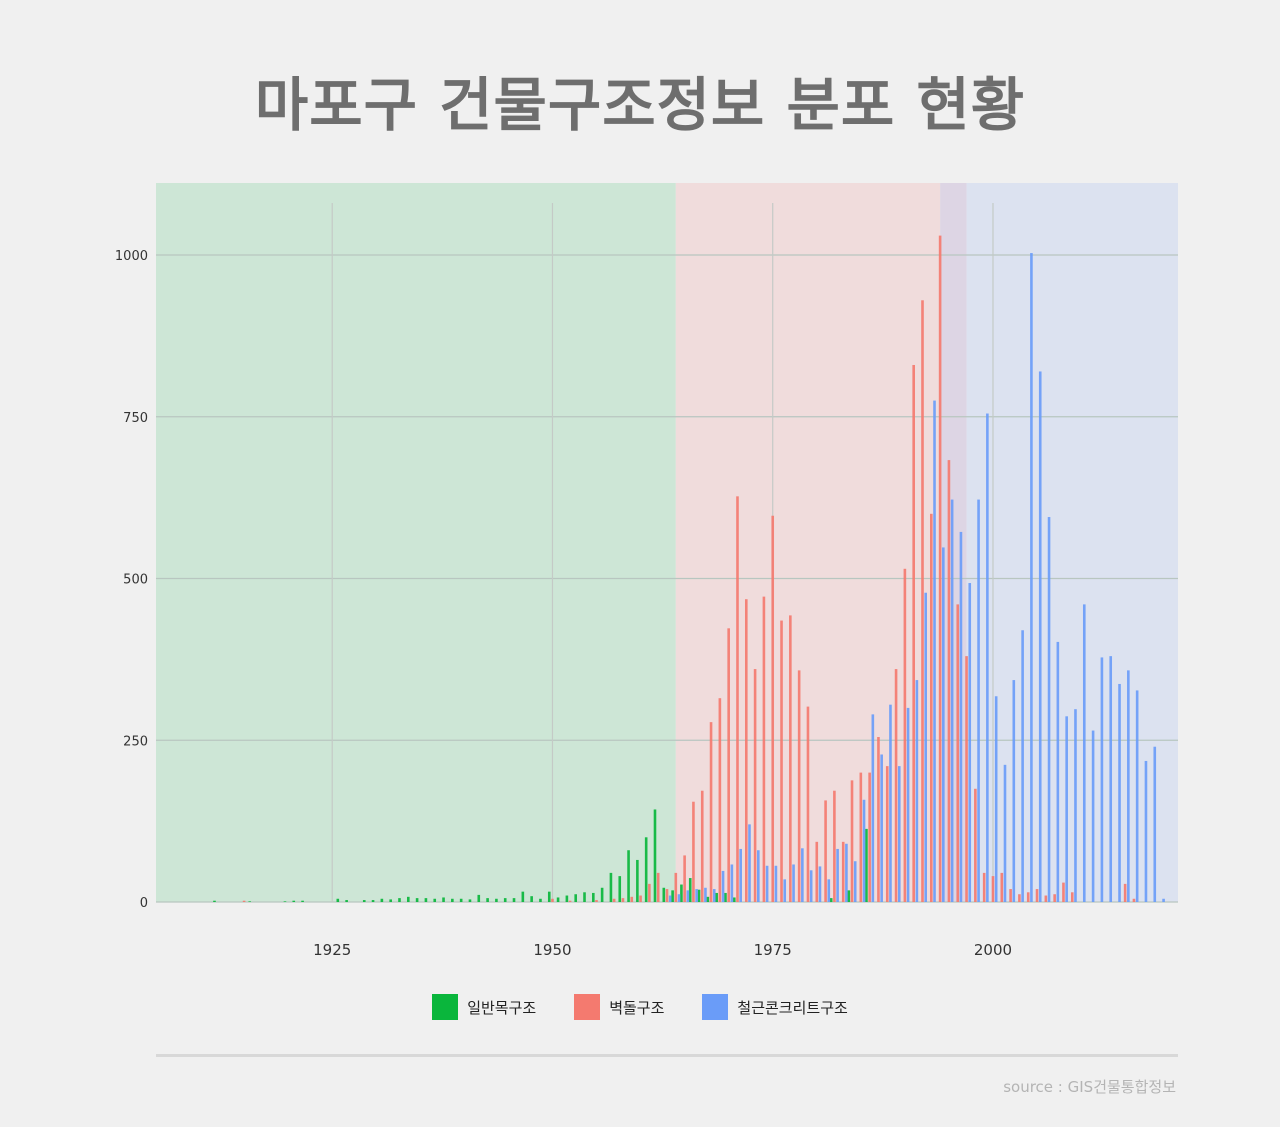  Describe the element at coordinates (993, 950) in the screenshot. I see `x-tick-label: 2000` at that location.